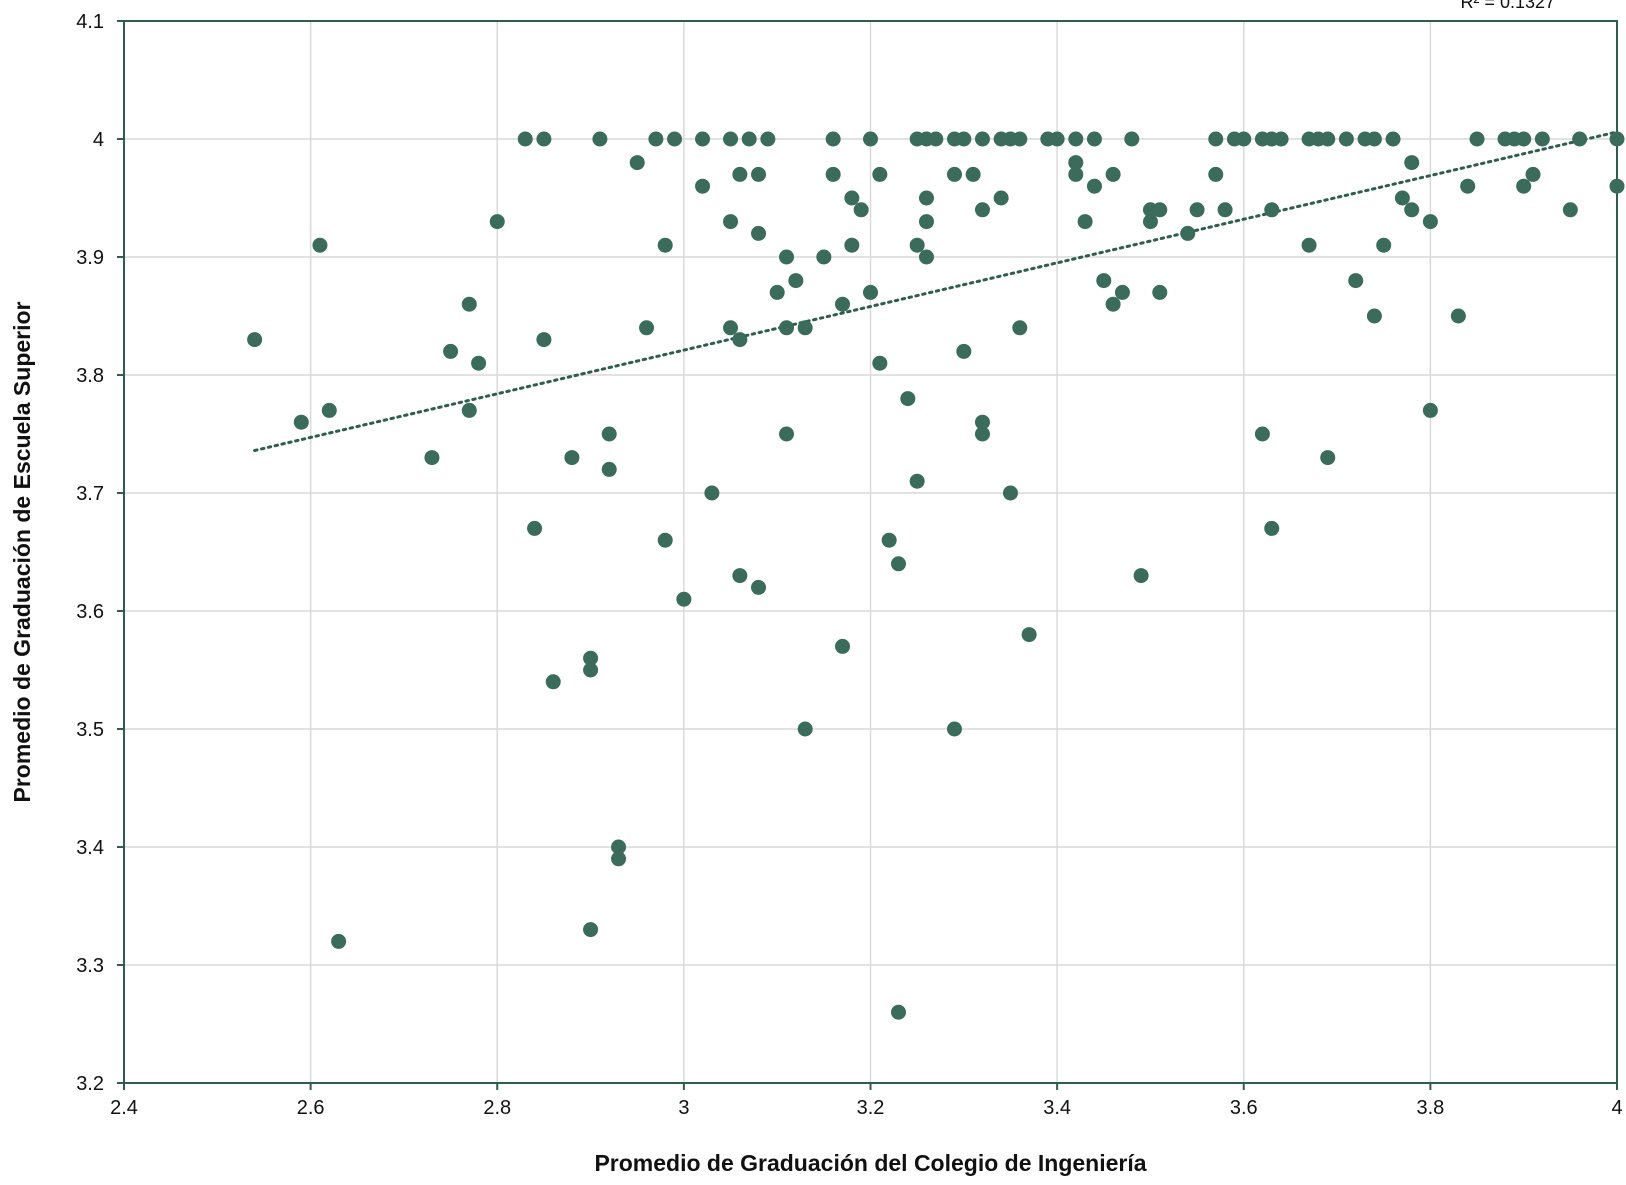 This screenshot has width=1626, height=1185. Describe the element at coordinates (90, 494) in the screenshot. I see `y-tick-label: 3.7` at that location.